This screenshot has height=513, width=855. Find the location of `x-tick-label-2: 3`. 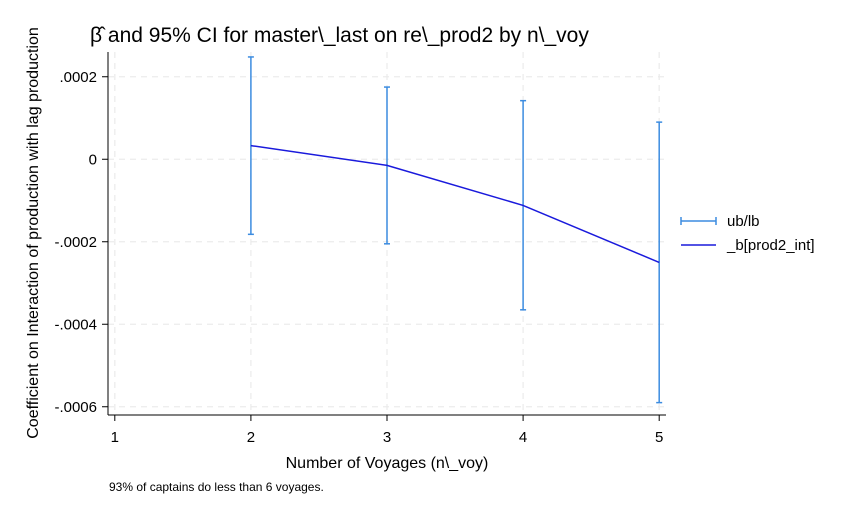

x-tick-label-2: 3 is located at coordinates (387, 437).